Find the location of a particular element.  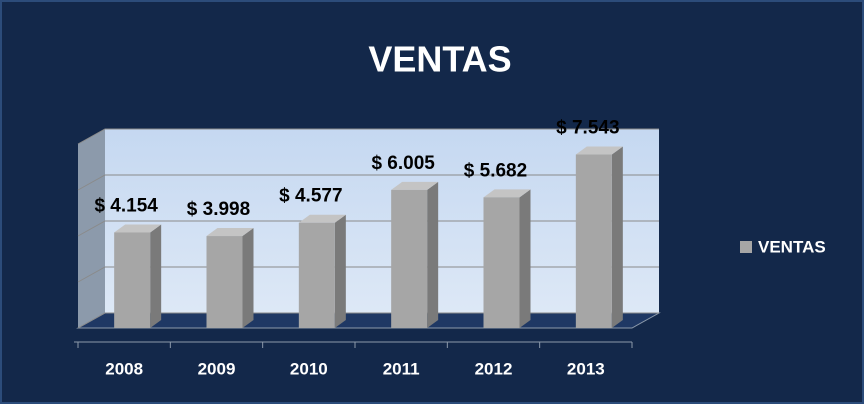

legend-label: VENTAS is located at coordinates (792, 246).